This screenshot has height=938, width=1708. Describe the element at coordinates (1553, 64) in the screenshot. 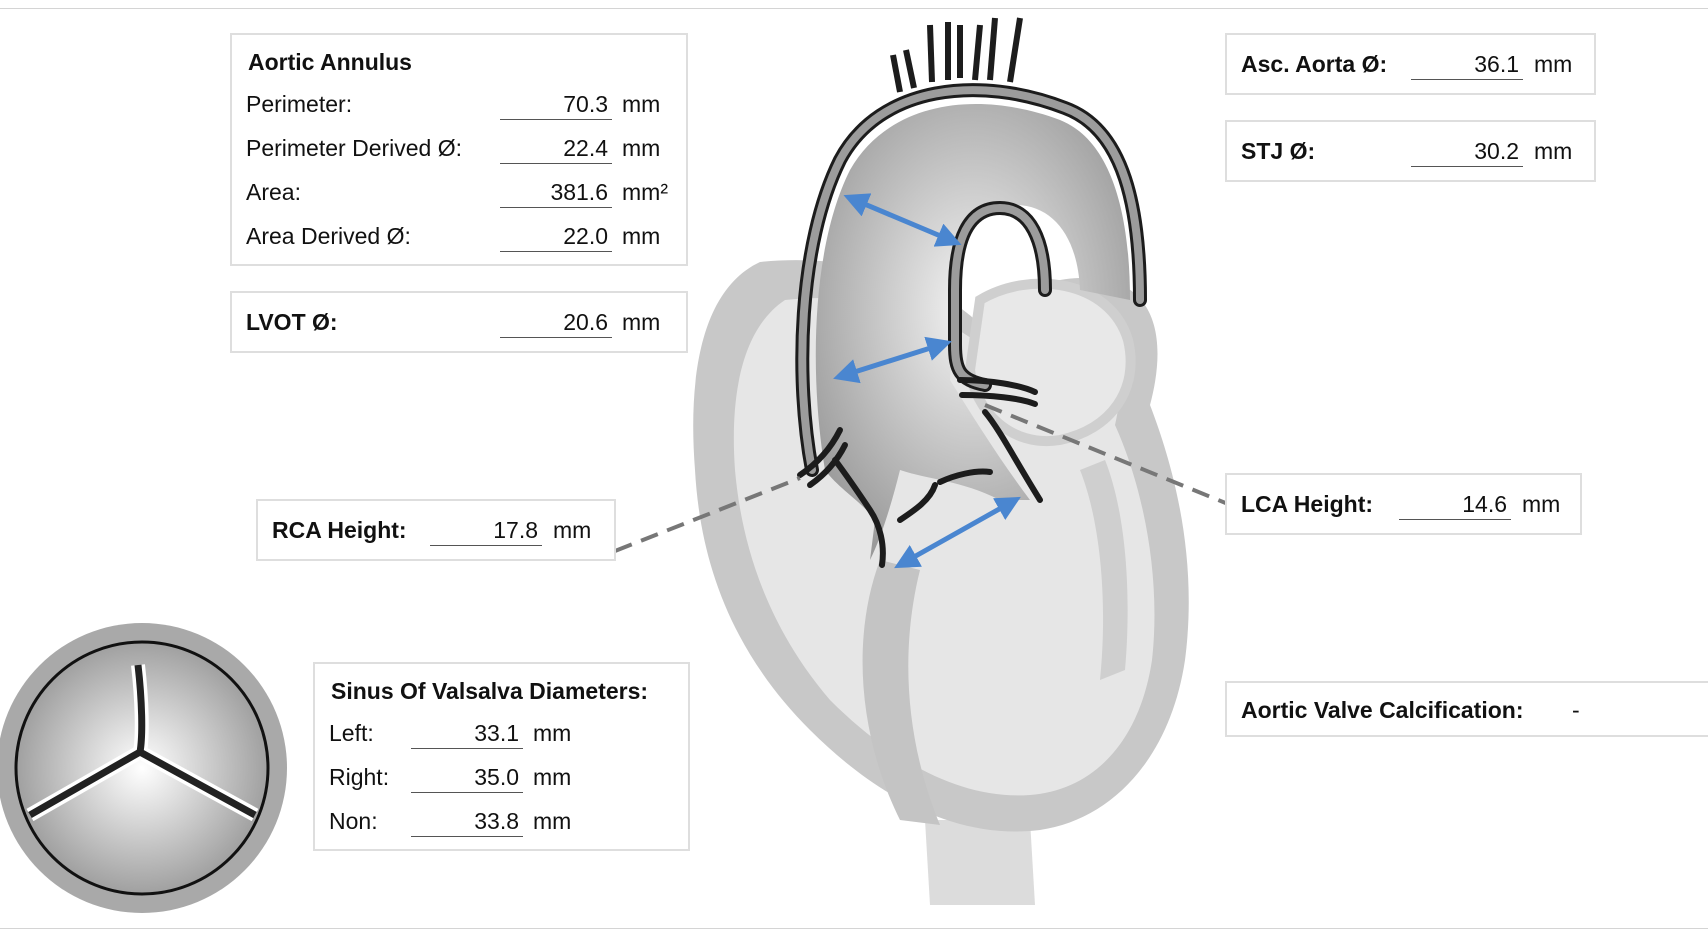

I see `asc-aorta-unit: mm` at that location.